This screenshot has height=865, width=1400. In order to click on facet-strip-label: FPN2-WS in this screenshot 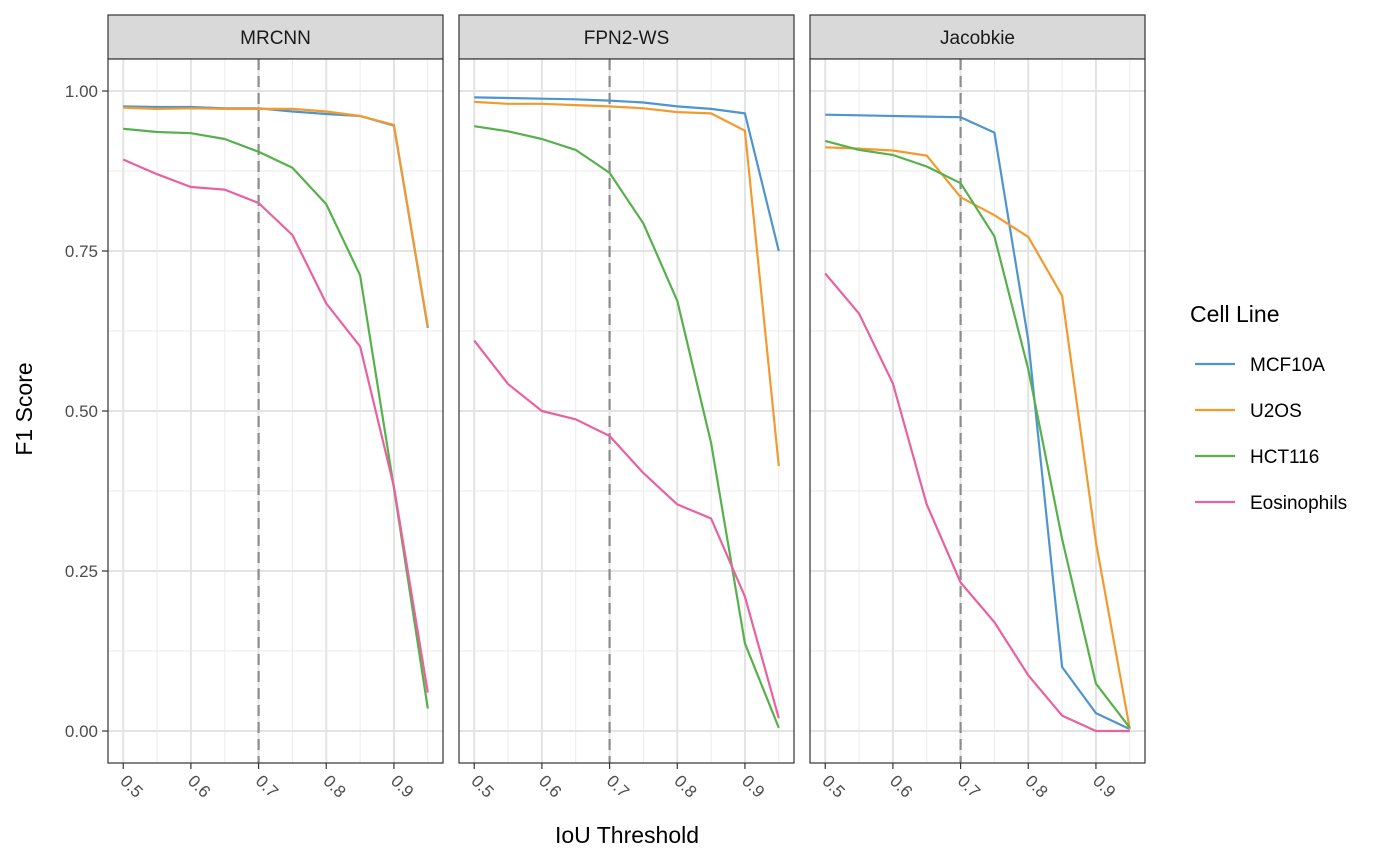, I will do `click(627, 38)`.